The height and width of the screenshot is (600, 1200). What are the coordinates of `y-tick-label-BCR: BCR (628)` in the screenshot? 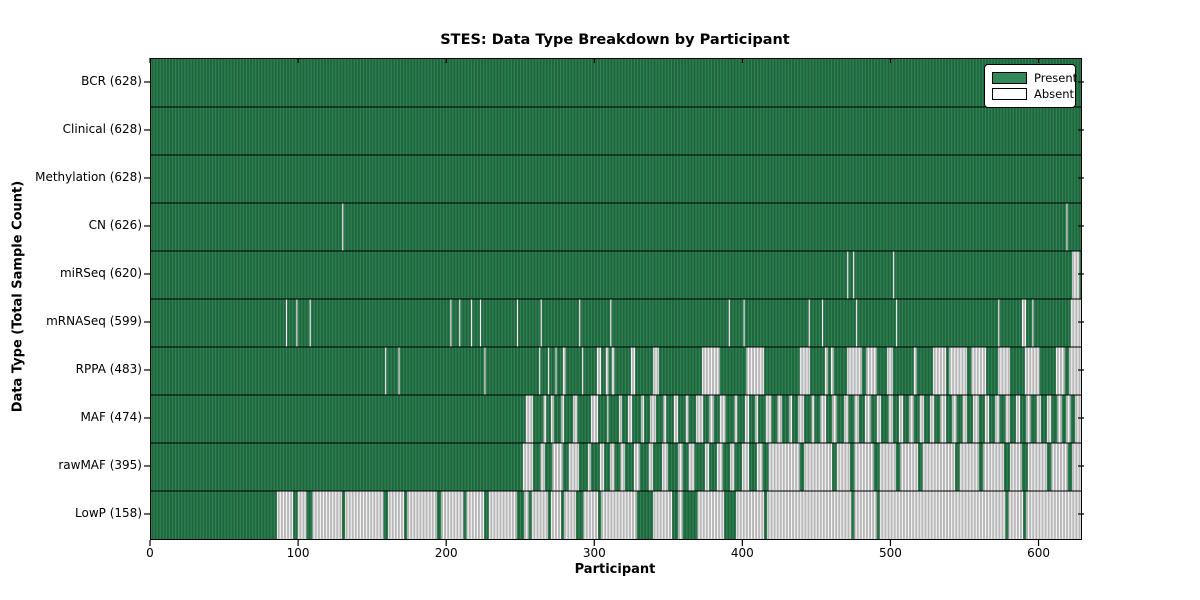 It's located at (111, 81).